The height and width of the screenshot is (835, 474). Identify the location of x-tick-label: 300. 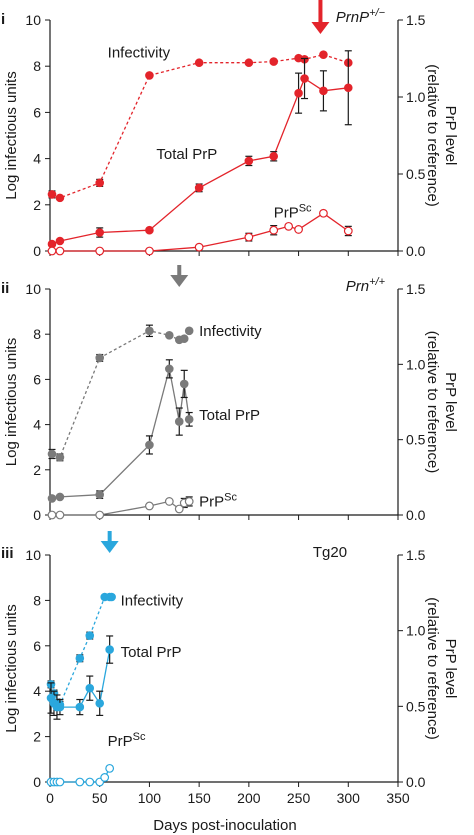
(349, 798).